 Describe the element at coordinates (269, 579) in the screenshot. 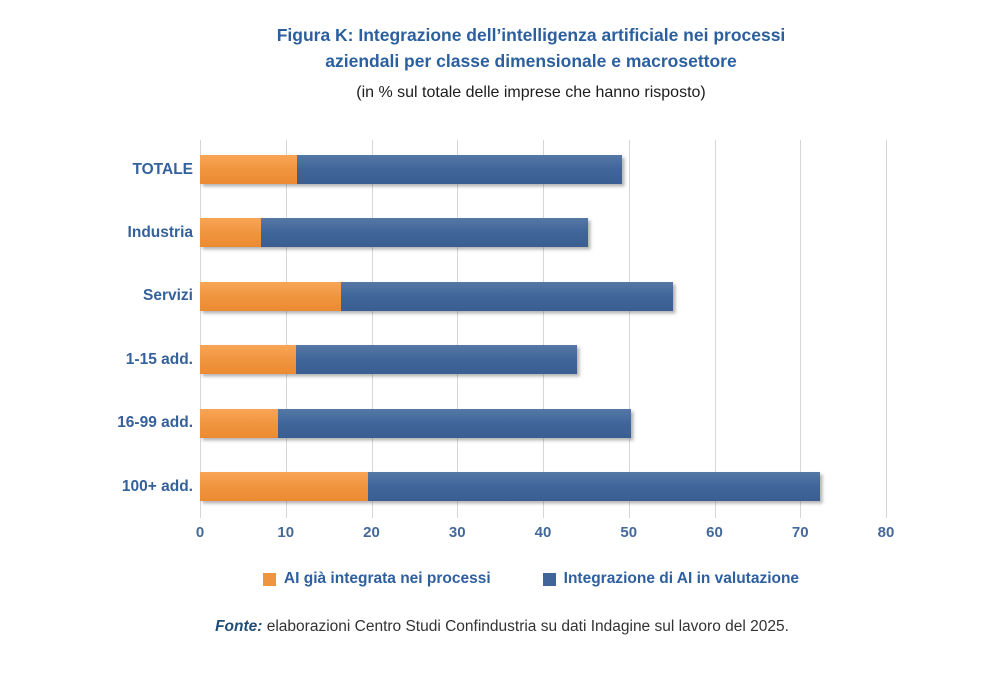

I see `legend-swatch-ai-integrata` at that location.